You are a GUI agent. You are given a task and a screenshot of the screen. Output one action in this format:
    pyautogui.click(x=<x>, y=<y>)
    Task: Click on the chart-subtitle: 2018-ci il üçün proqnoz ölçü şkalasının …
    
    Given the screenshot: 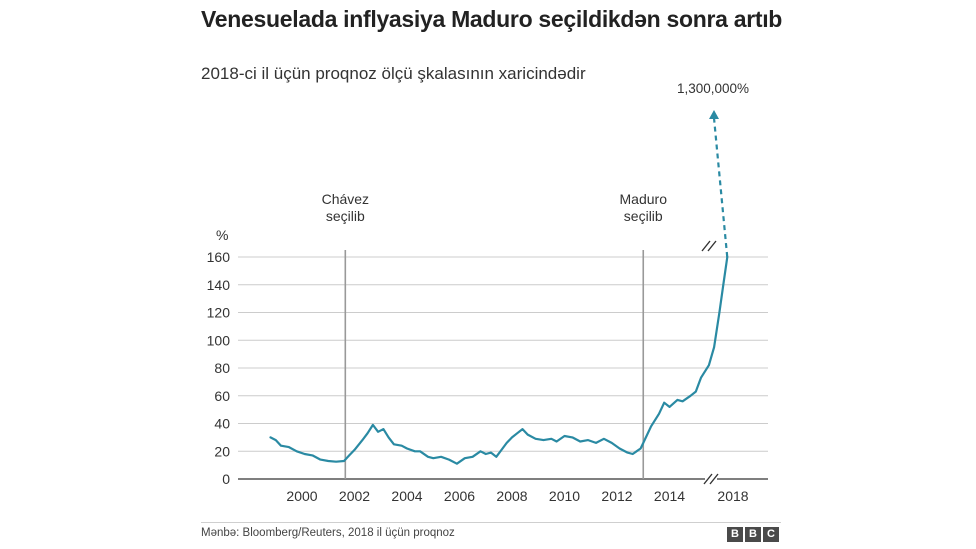 What is the action you would take?
    pyautogui.click(x=393, y=73)
    